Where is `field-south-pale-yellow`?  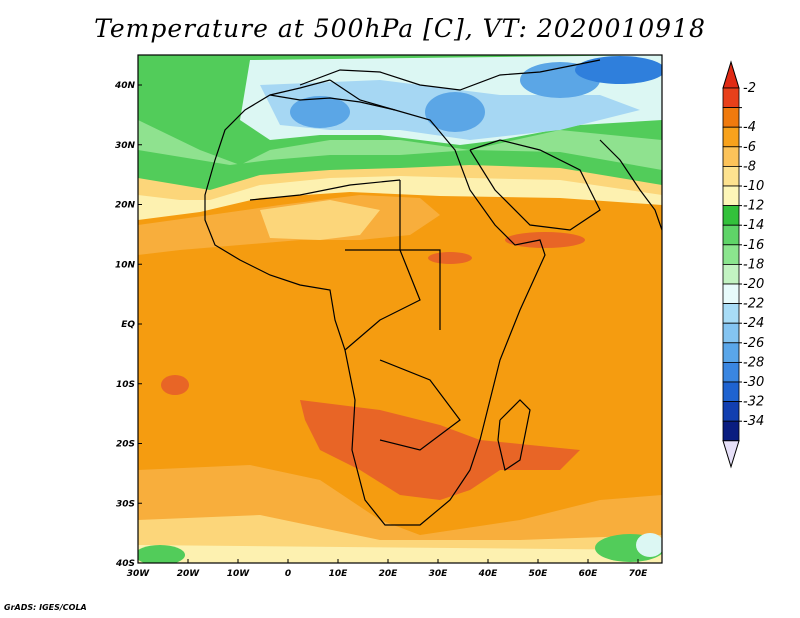 field-south-pale-yellow is located at coordinates (400, 554).